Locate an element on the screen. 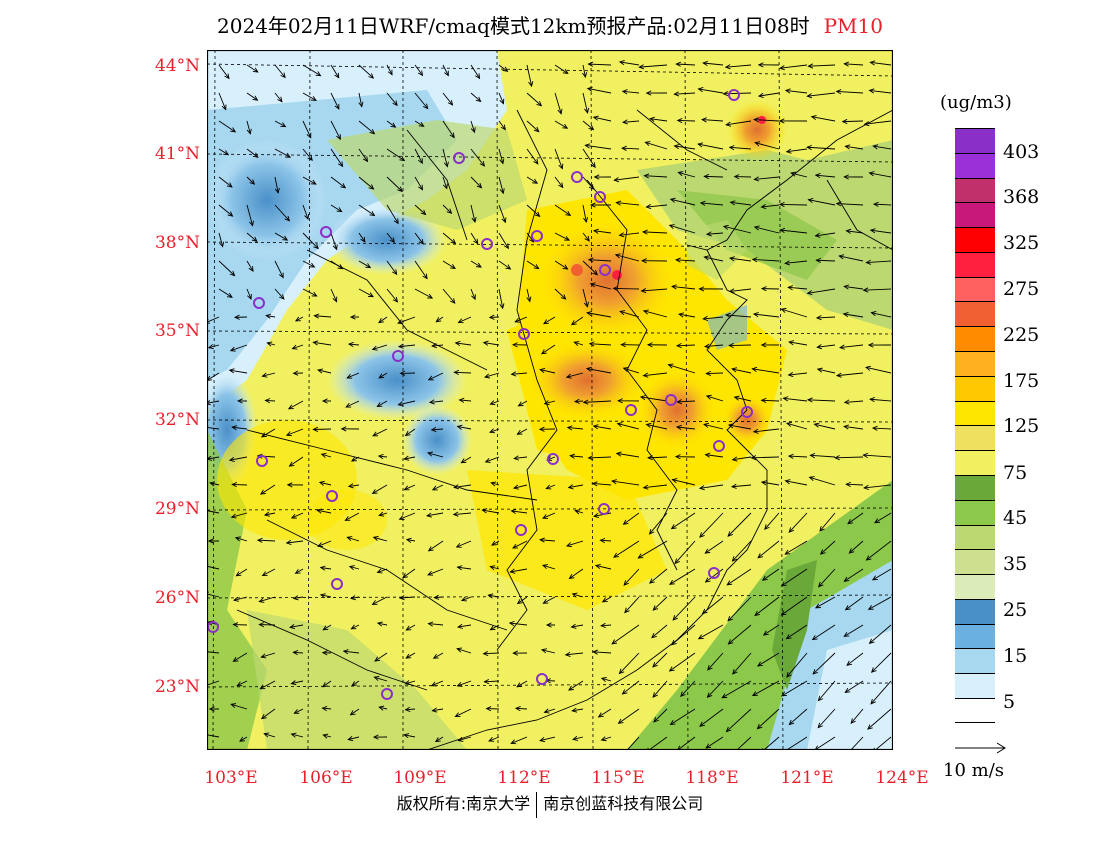 This screenshot has height=850, width=1100. copyright: 版权所有:南京大学 南京创蓝科技有限公司 is located at coordinates (550, 804).